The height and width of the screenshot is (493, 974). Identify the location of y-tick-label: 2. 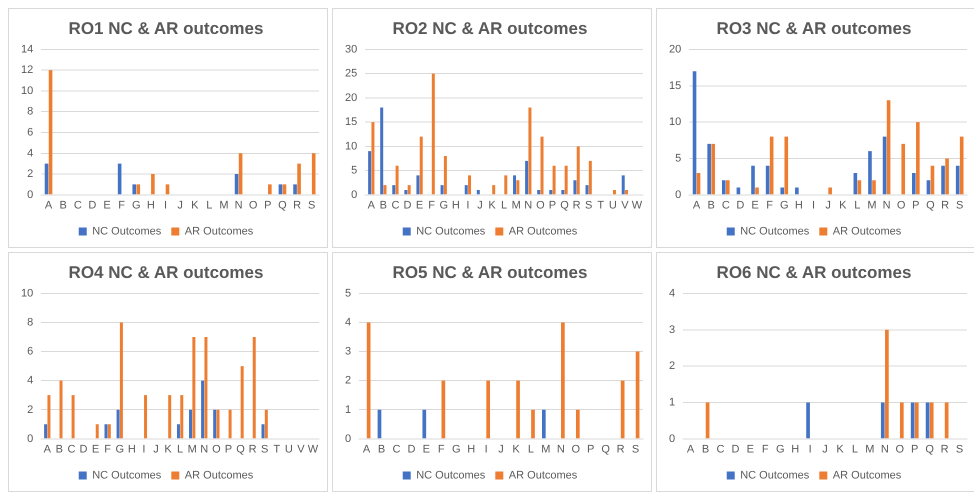
(348, 380).